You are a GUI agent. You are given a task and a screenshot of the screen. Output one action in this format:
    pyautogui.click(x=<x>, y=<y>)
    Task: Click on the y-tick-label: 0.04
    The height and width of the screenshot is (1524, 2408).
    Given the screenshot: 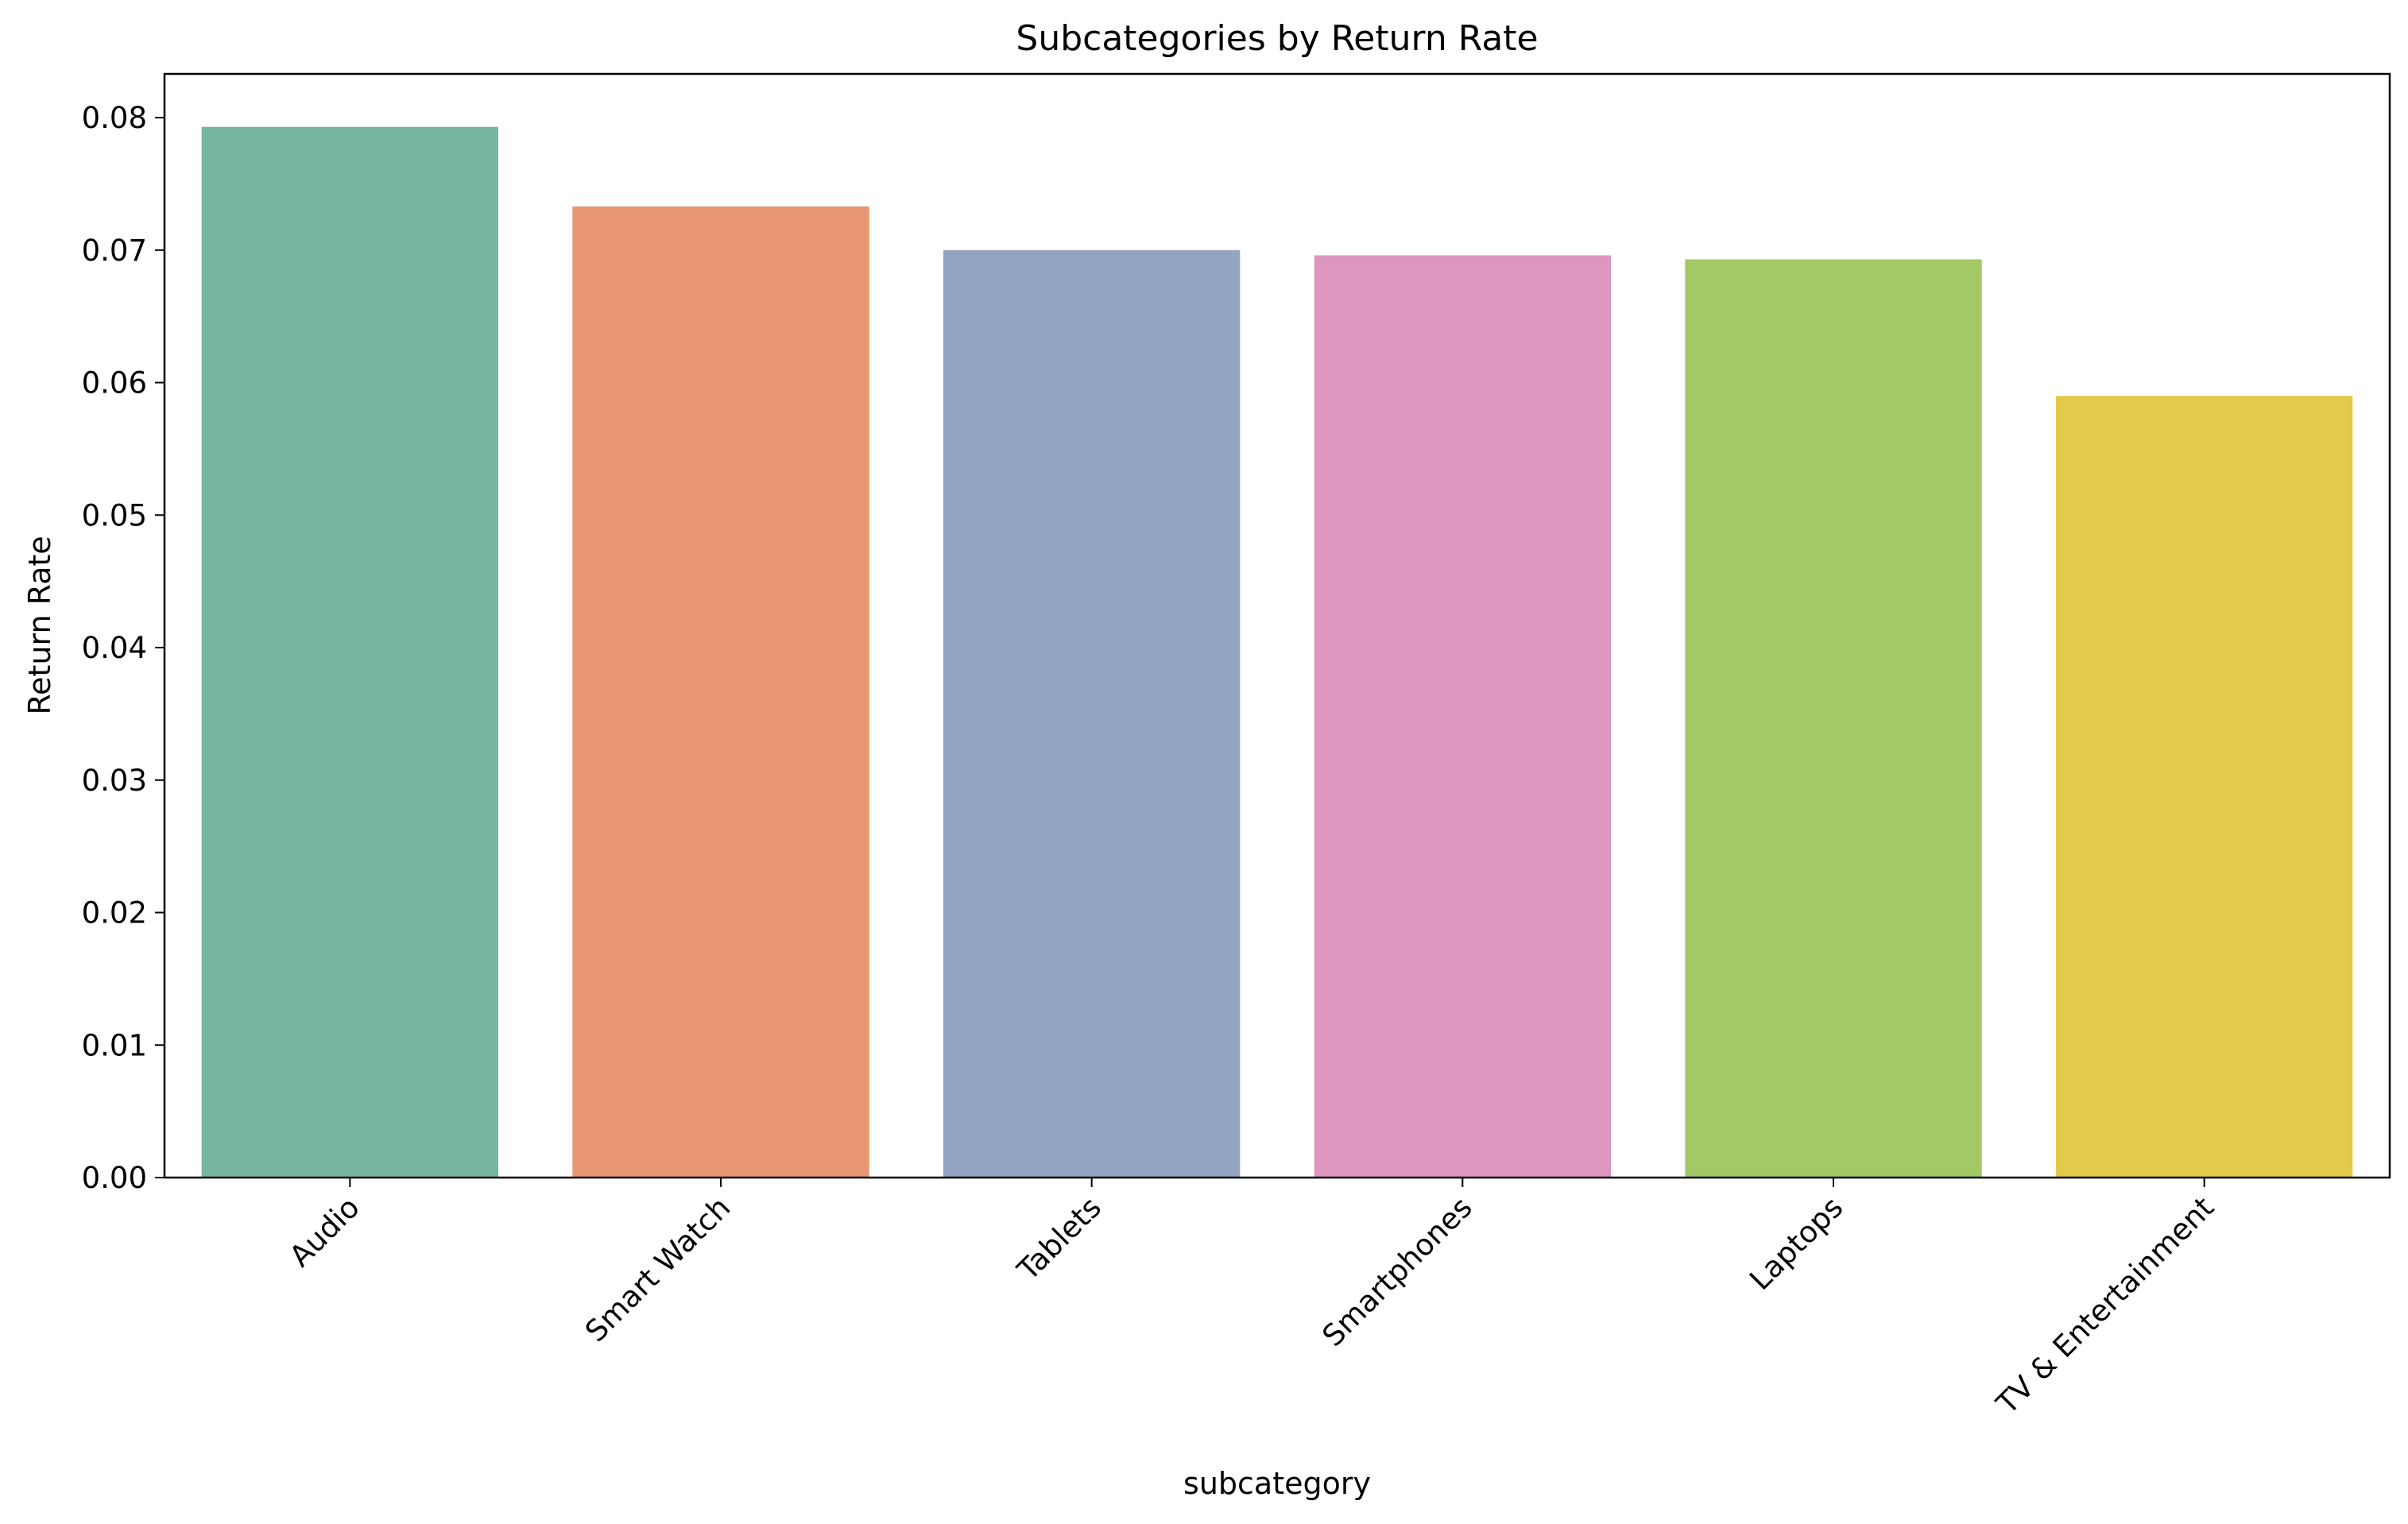 What is the action you would take?
    pyautogui.click(x=115, y=648)
    